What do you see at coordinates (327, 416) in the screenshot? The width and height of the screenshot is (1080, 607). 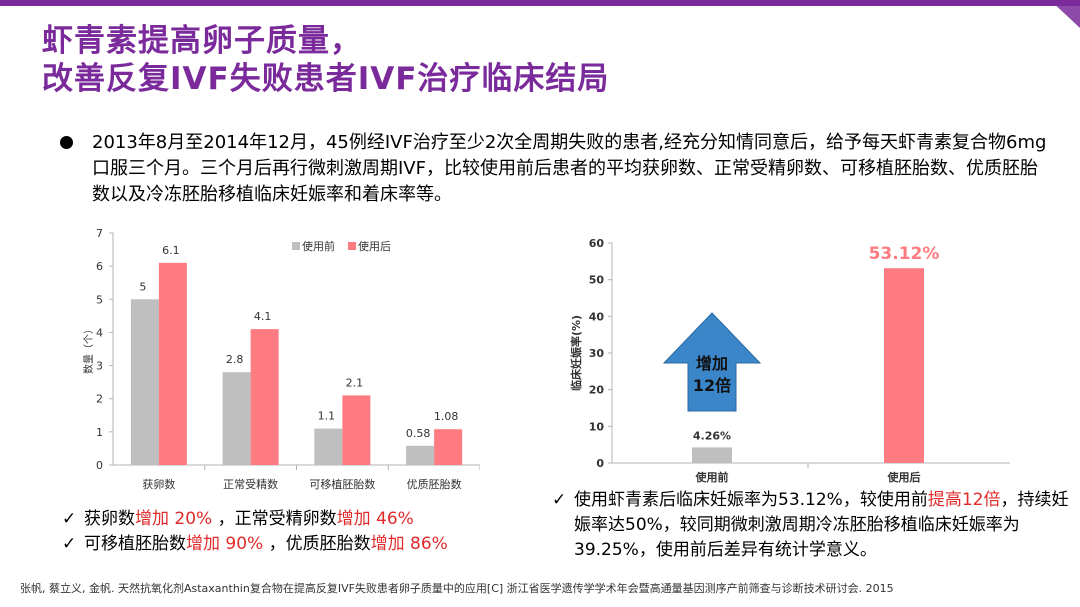 I see `bar-value-label: 1.1` at bounding box center [327, 416].